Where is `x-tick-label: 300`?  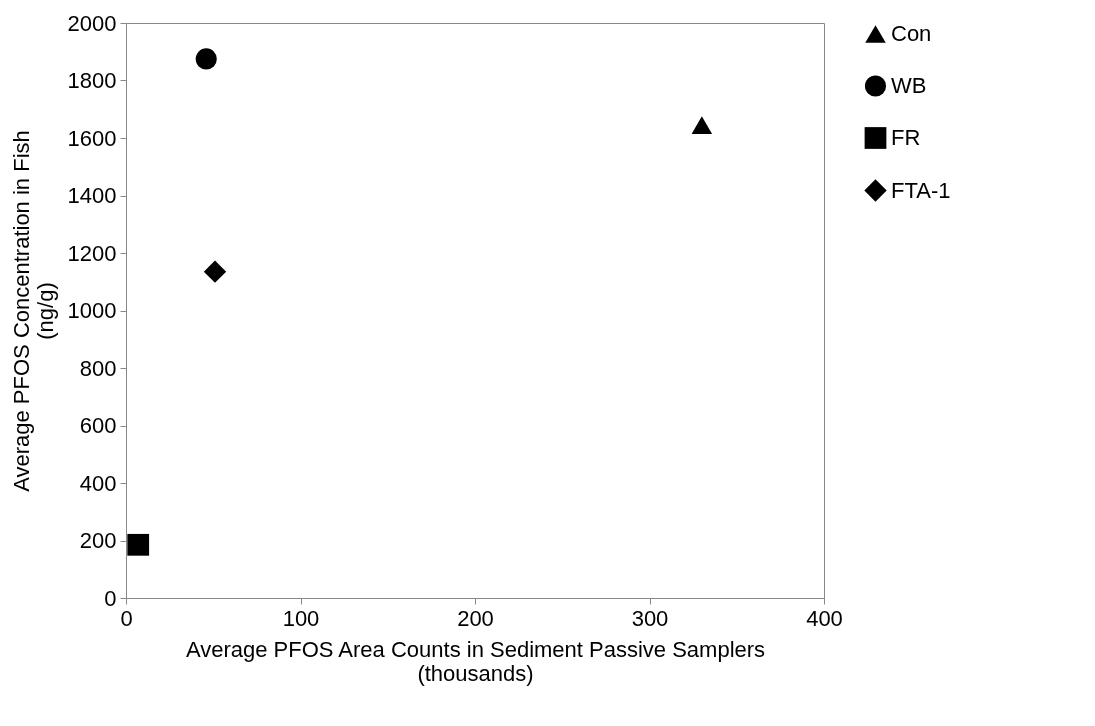 x-tick-label: 300 is located at coordinates (650, 618).